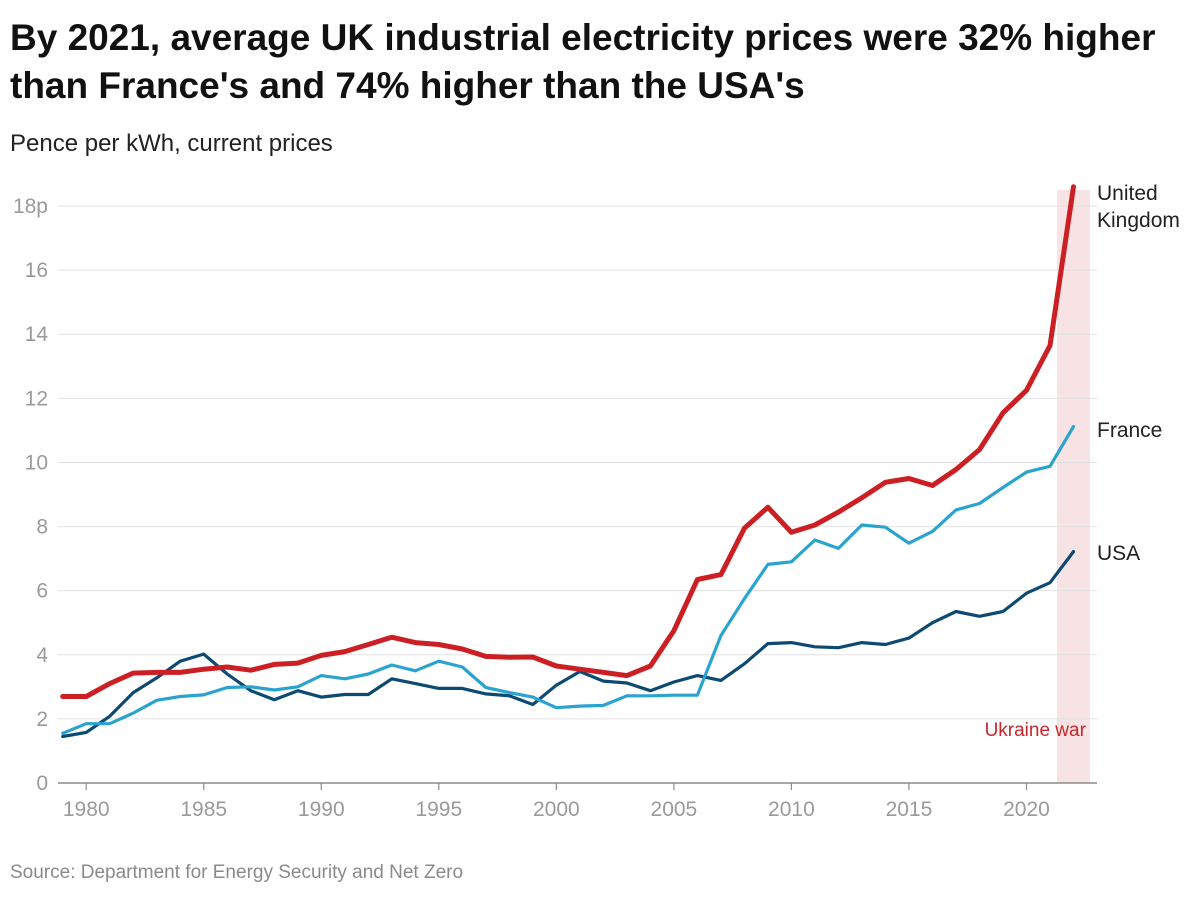 This screenshot has width=1200, height=897. What do you see at coordinates (321, 809) in the screenshot?
I see `x-tick-label: 1990` at bounding box center [321, 809].